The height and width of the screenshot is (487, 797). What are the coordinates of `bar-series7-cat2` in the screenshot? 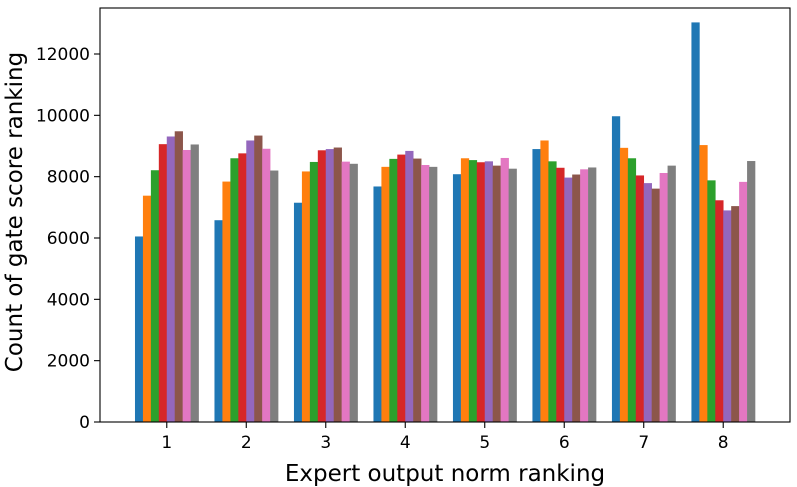 It's located at (266, 285).